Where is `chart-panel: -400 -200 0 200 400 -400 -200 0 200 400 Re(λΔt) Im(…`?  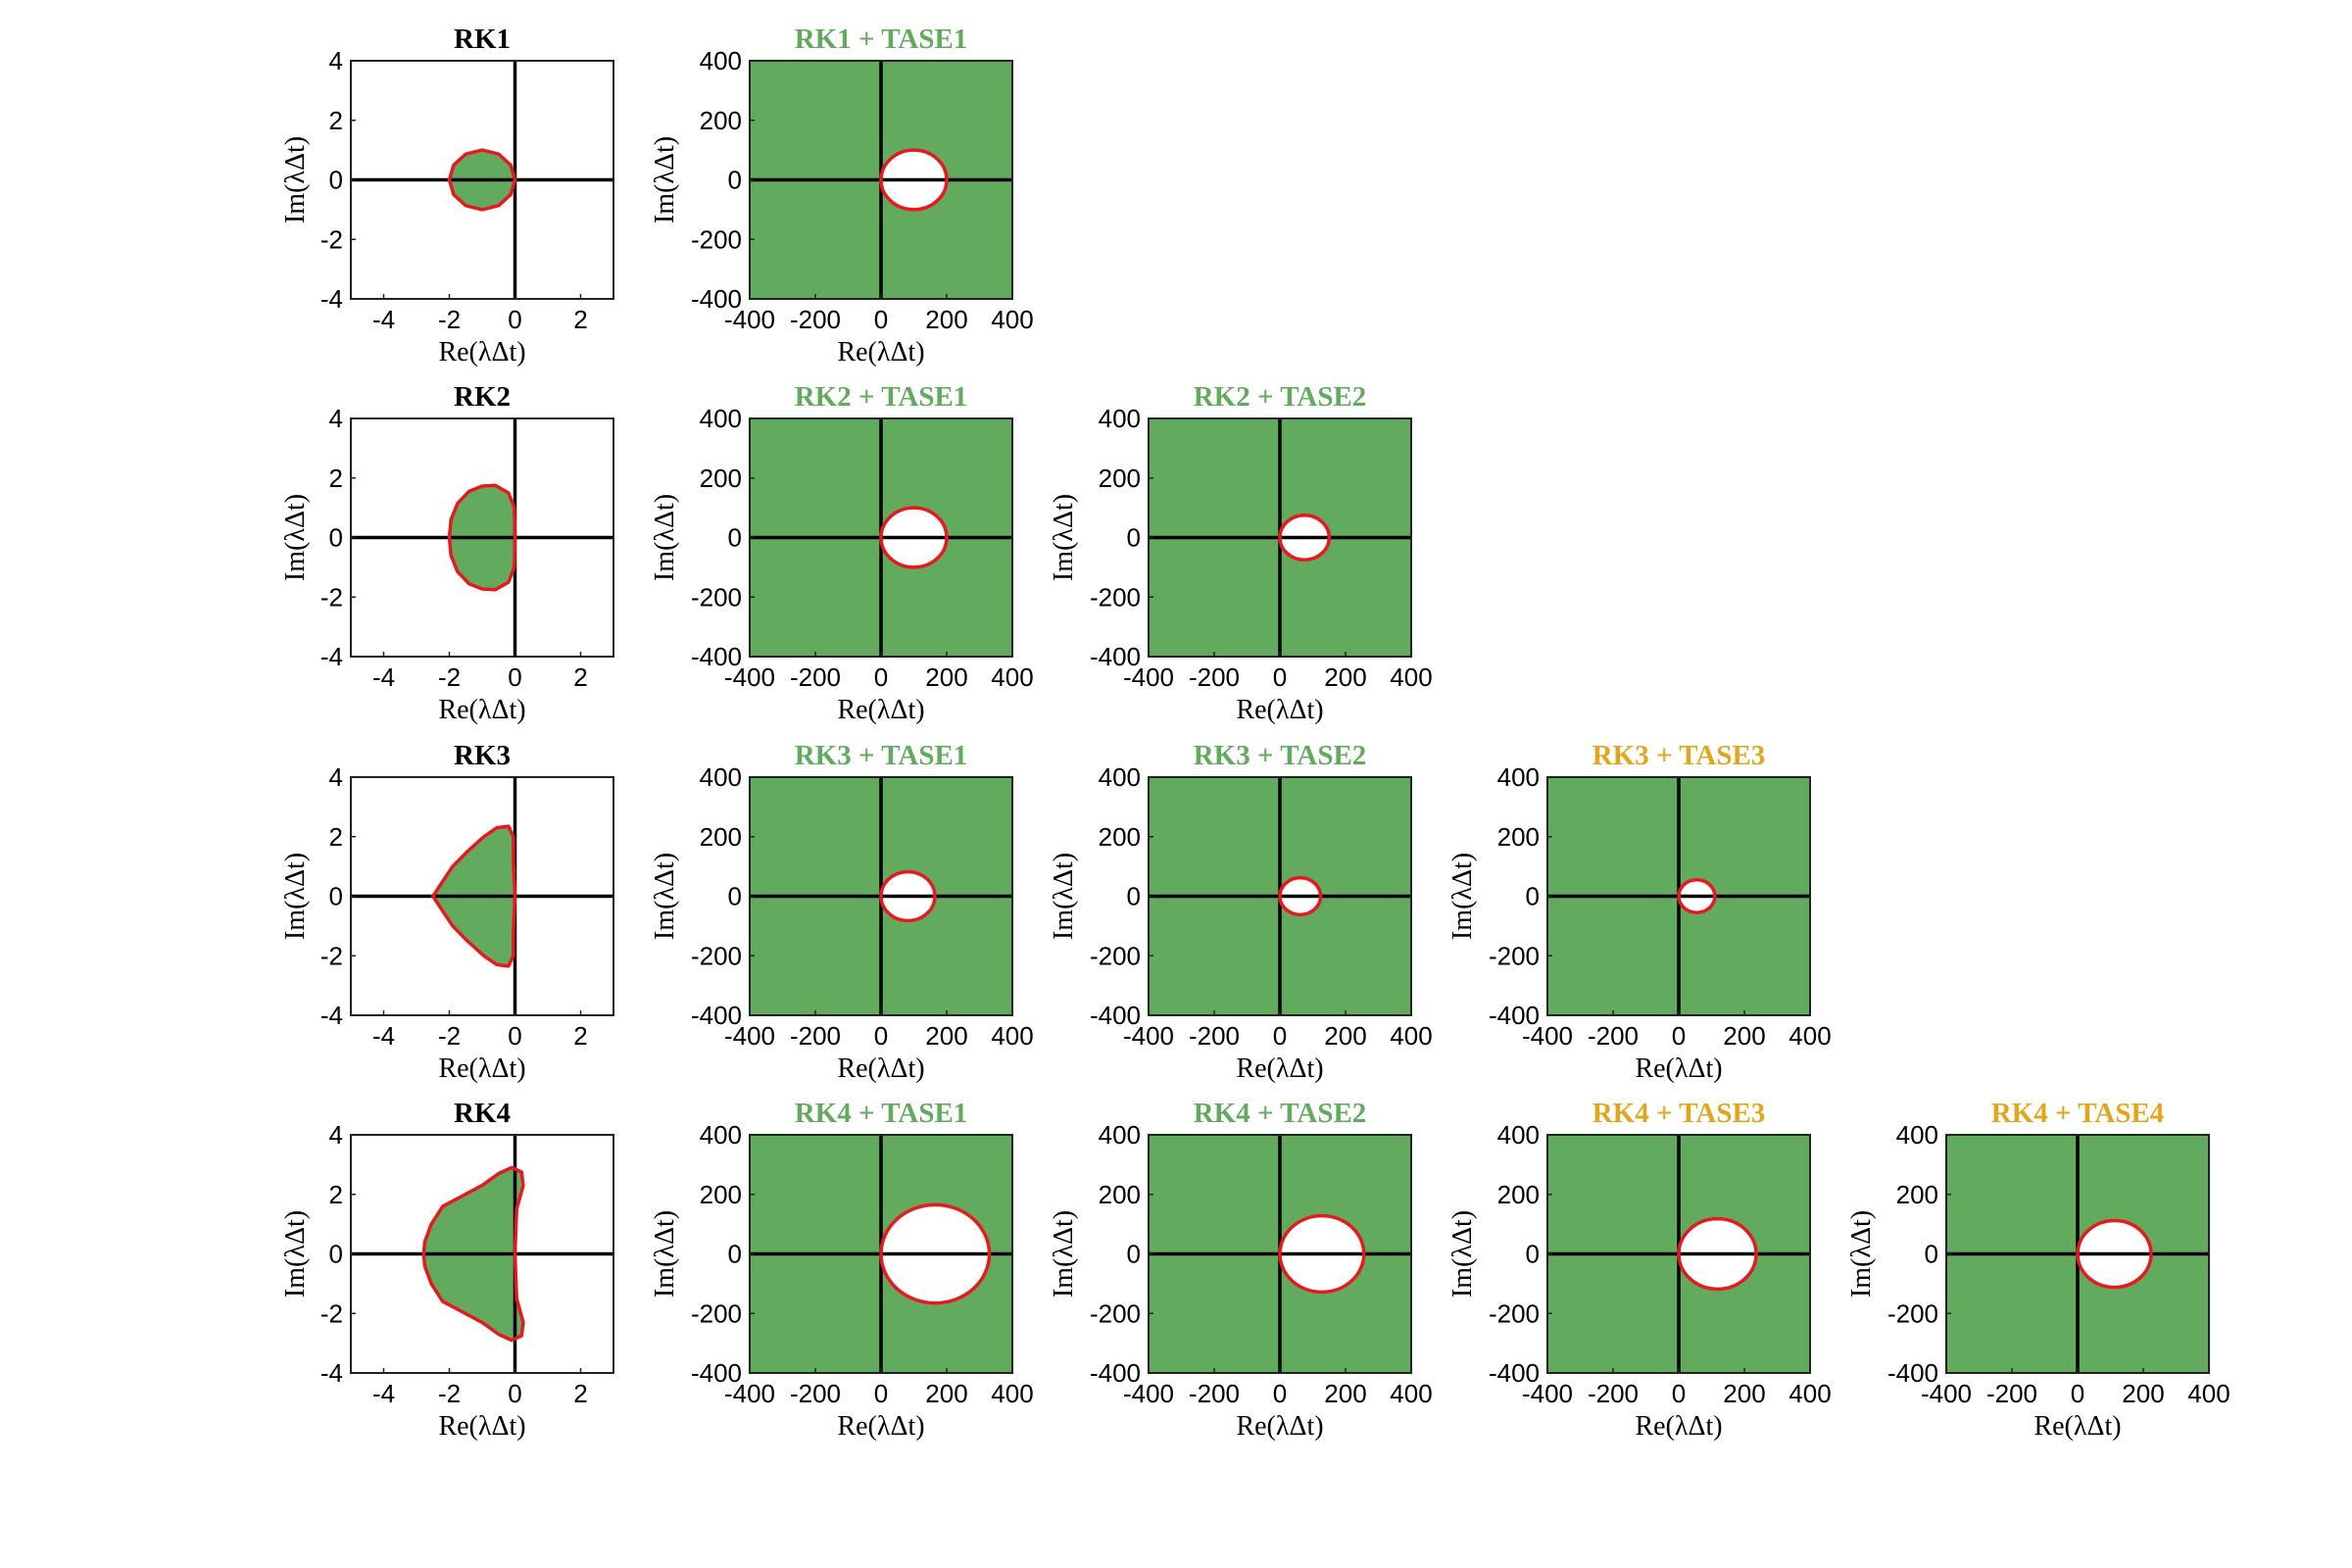
chart-panel: -400 -200 0 200 400 -400 -200 0 200 400 Re(λΔt) Im(… is located at coordinates (842, 553).